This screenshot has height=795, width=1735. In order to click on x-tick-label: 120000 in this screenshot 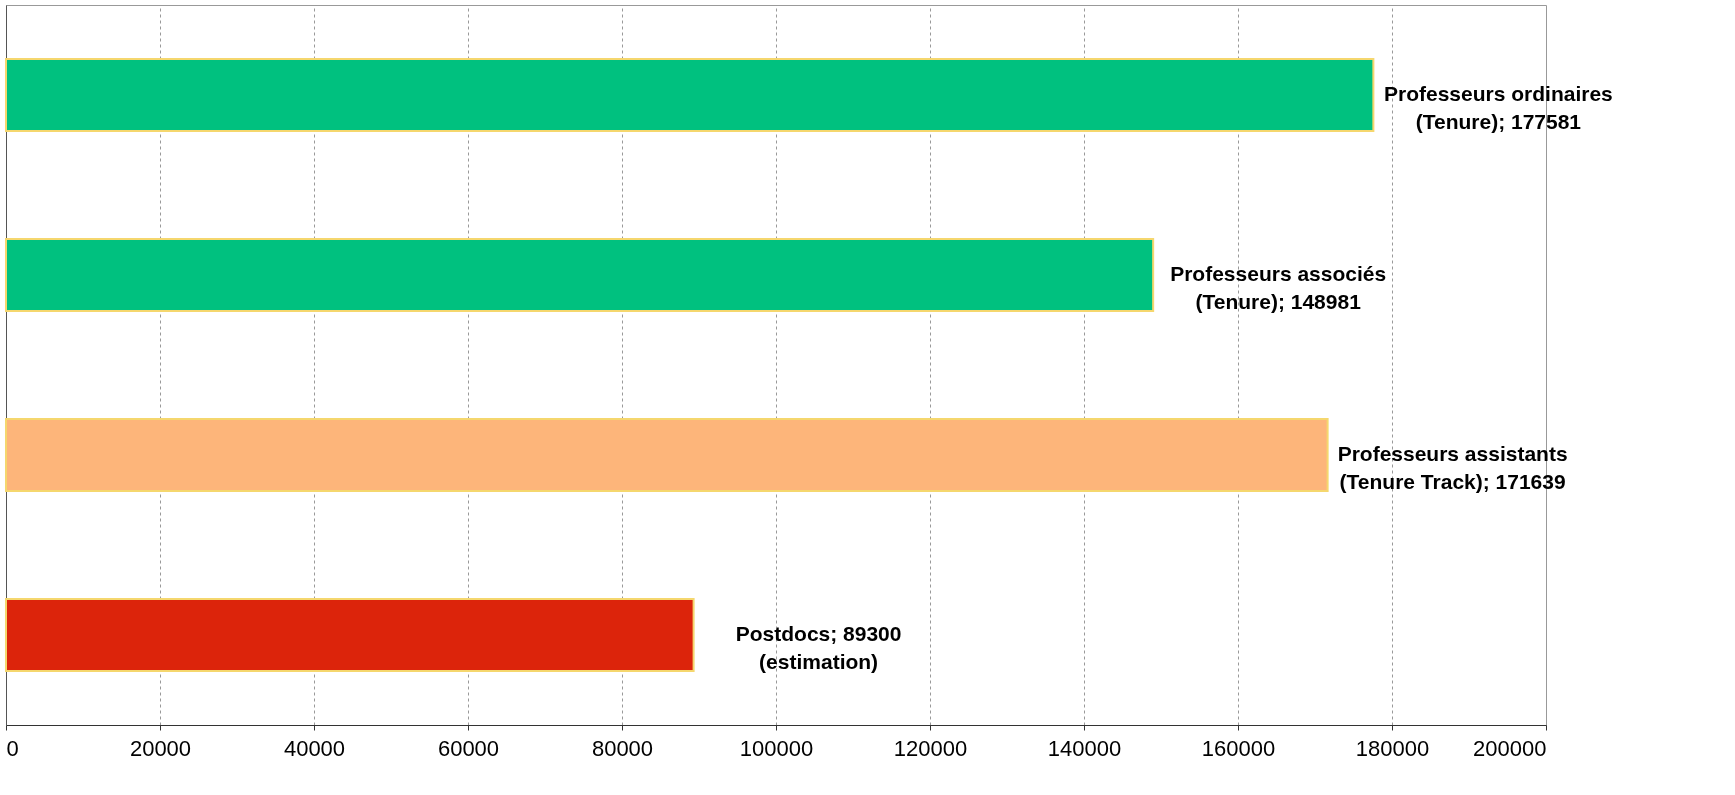, I will do `click(930, 748)`.